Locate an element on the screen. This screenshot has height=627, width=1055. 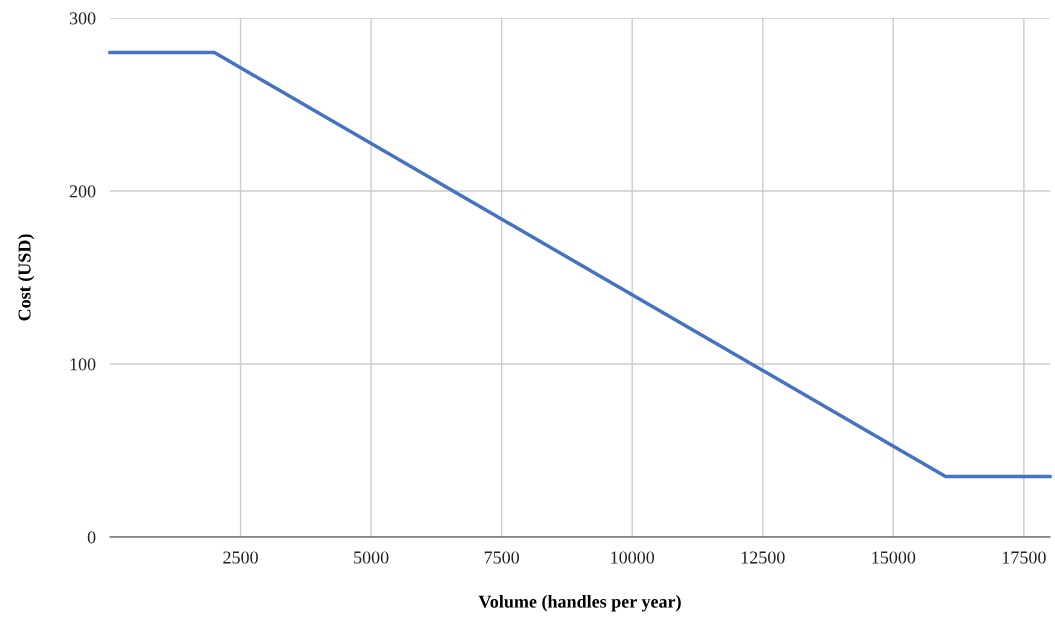
x-axis-title: Volume (handles per year) is located at coordinates (579, 603).